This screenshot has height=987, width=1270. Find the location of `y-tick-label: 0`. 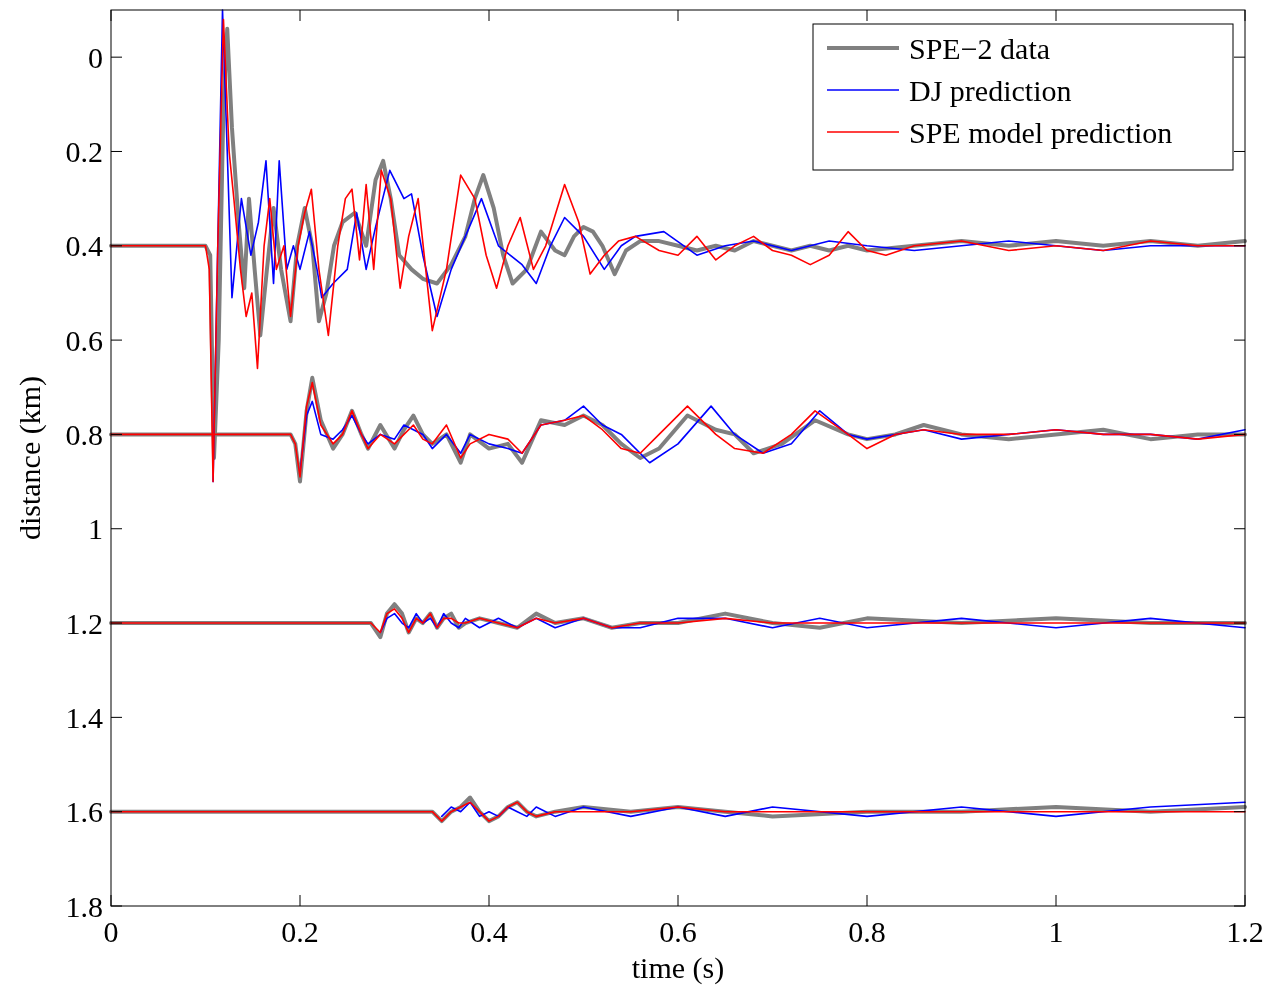

y-tick-label: 0 is located at coordinates (95, 57).